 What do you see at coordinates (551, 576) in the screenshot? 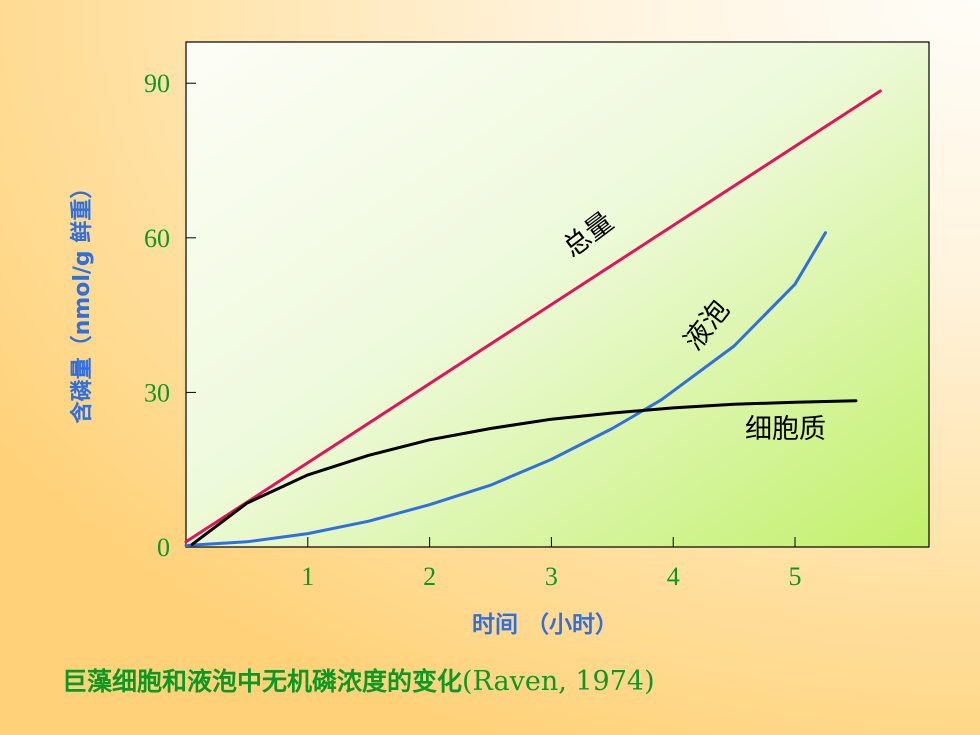
I see `x-tick-label: 3` at bounding box center [551, 576].